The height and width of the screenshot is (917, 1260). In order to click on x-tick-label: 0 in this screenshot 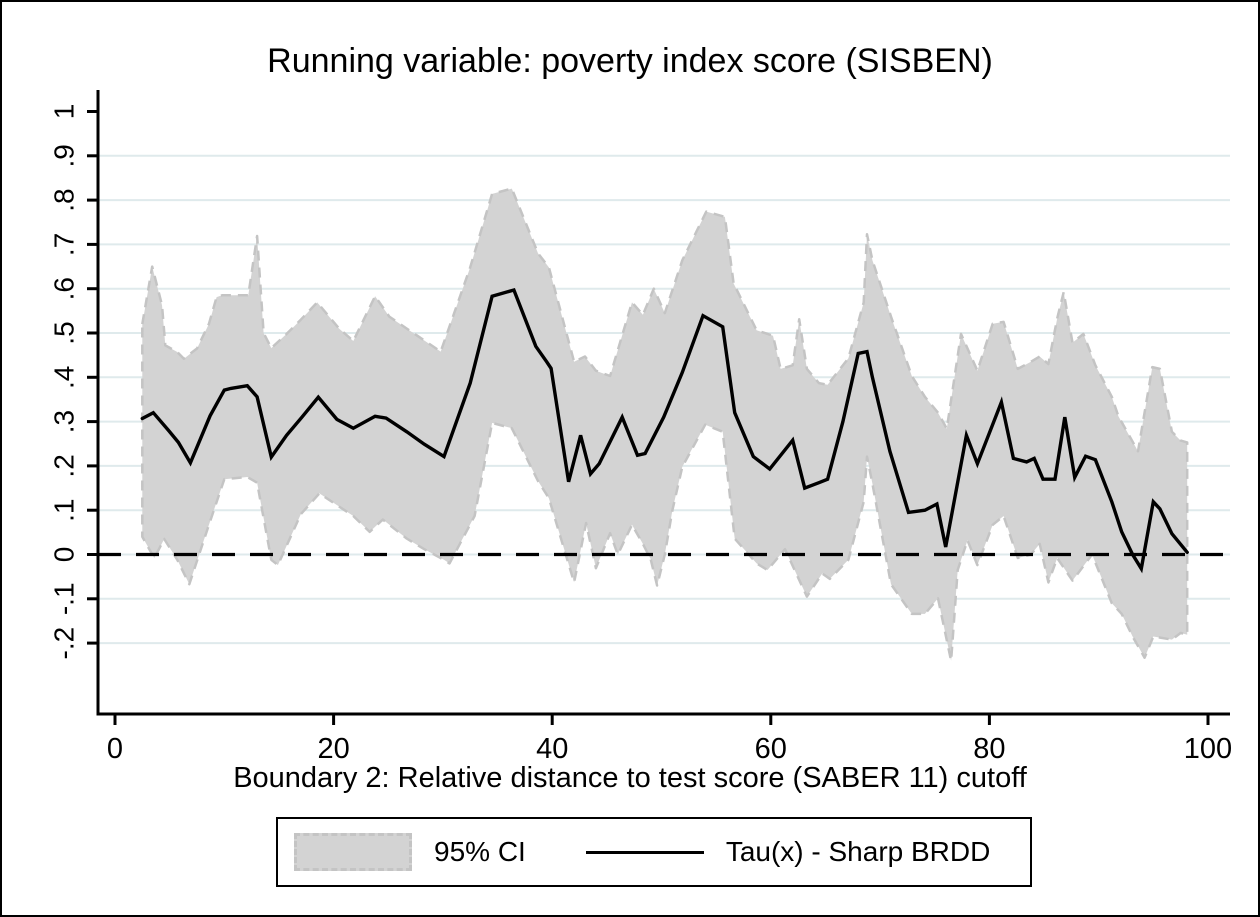, I will do `click(115, 749)`.